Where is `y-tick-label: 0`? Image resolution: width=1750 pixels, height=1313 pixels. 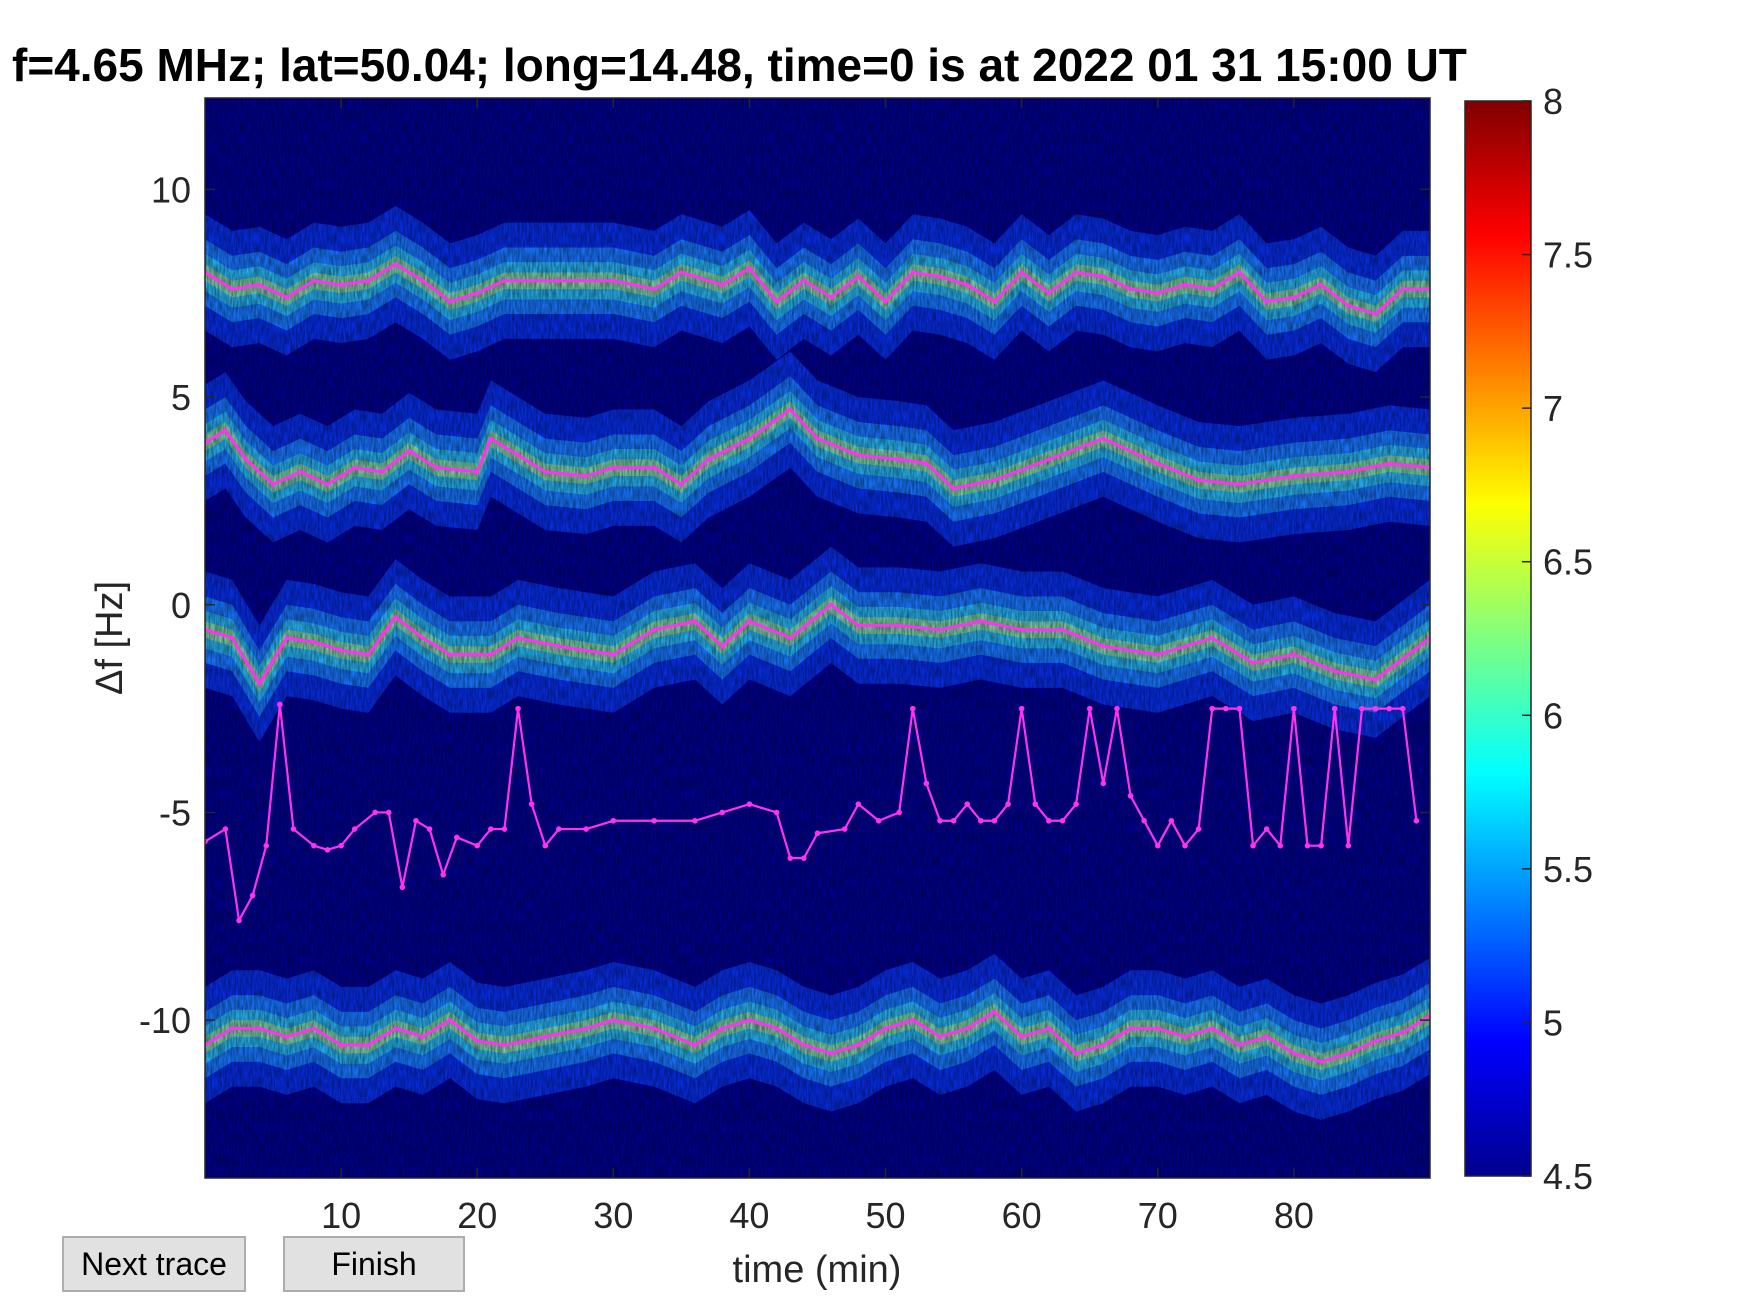 y-tick-label: 0 is located at coordinates (181, 605).